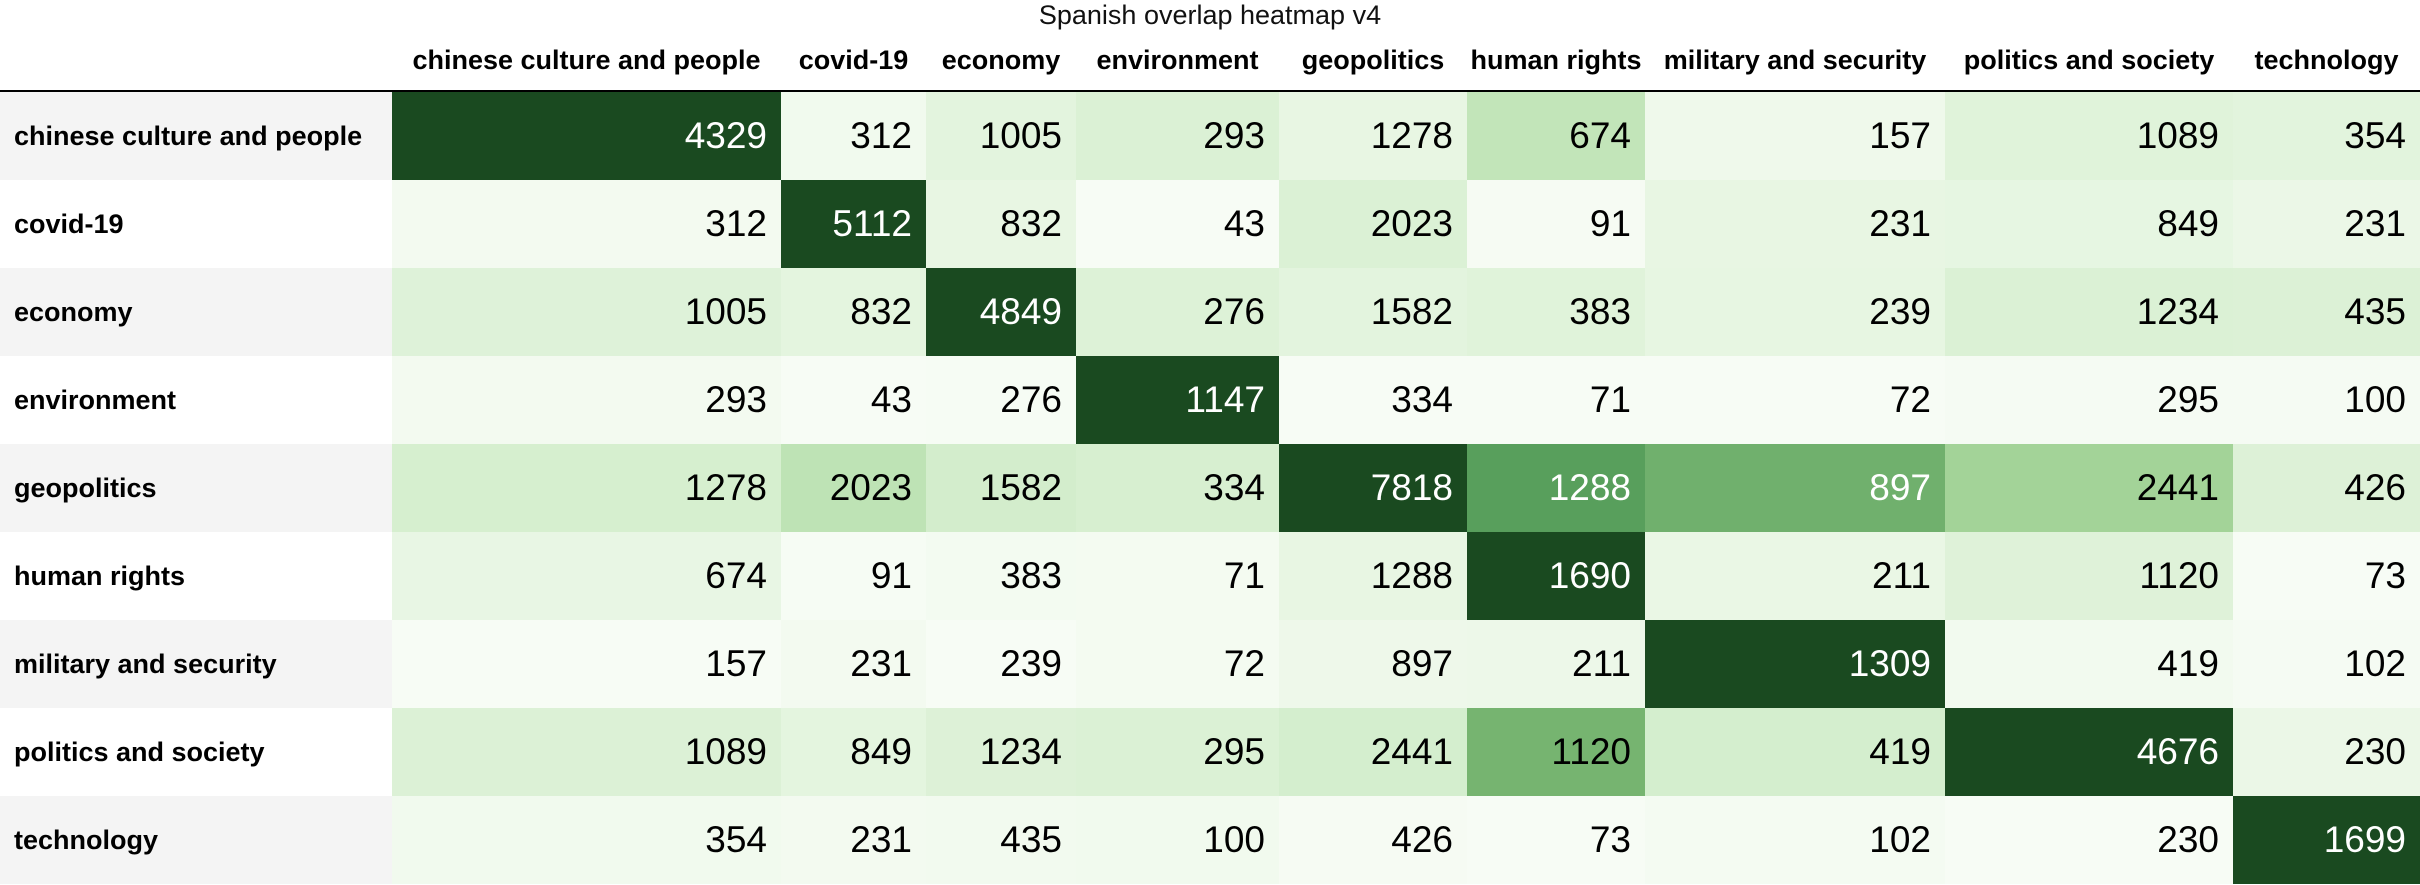 The width and height of the screenshot is (2420, 885). Describe the element at coordinates (69, 223) in the screenshot. I see `row-header-1: covid-19` at that location.